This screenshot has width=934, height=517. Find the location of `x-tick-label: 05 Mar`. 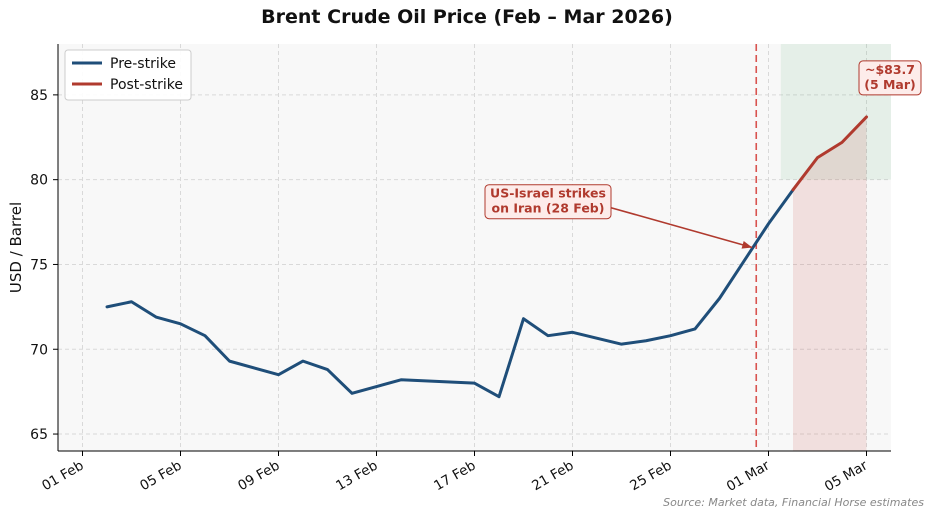

x-tick-label: 05 Mar is located at coordinates (846, 476).